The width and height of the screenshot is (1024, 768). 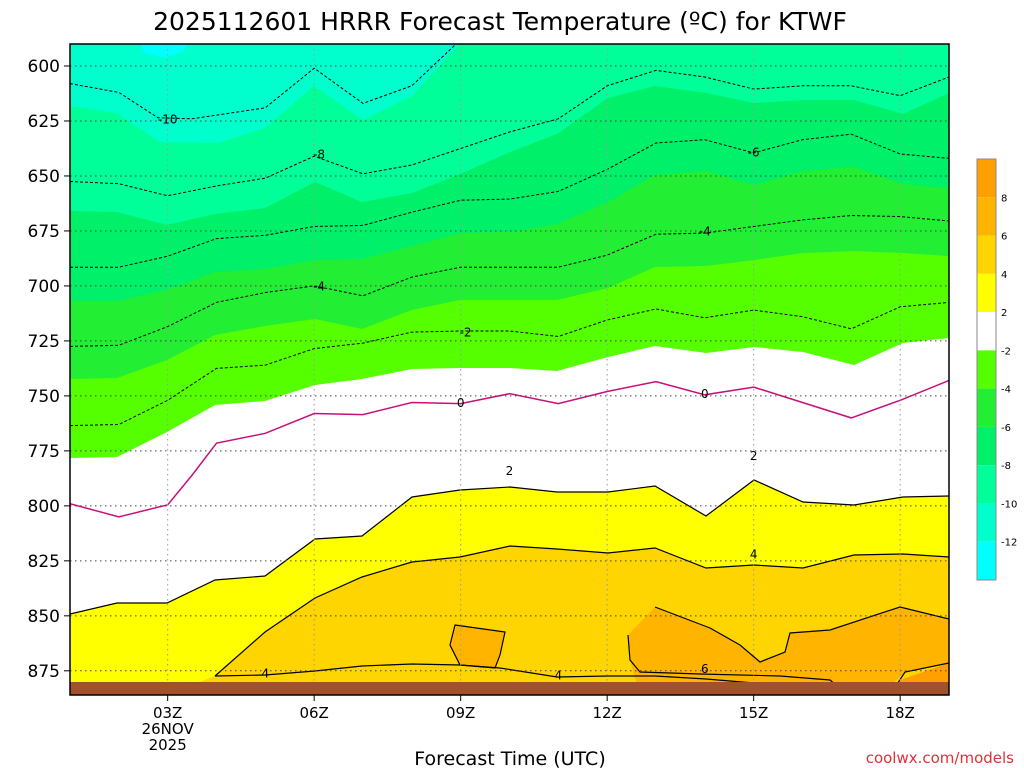 What do you see at coordinates (44, 507) in the screenshot?
I see `y-tick-label: 800` at bounding box center [44, 507].